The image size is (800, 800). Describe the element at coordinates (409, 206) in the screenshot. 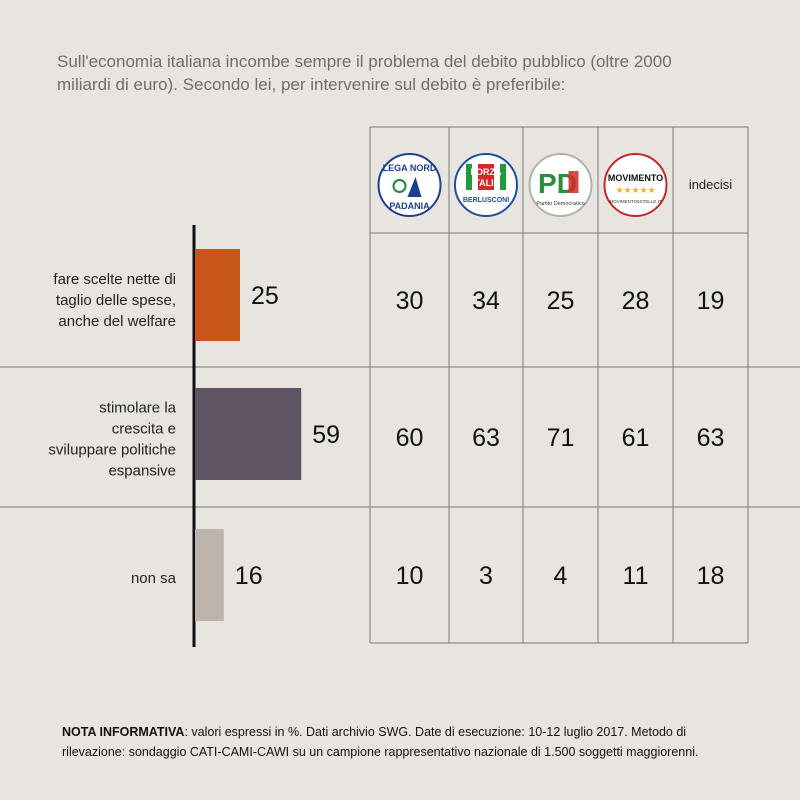

I see `logo-text: PADANIA` at that location.